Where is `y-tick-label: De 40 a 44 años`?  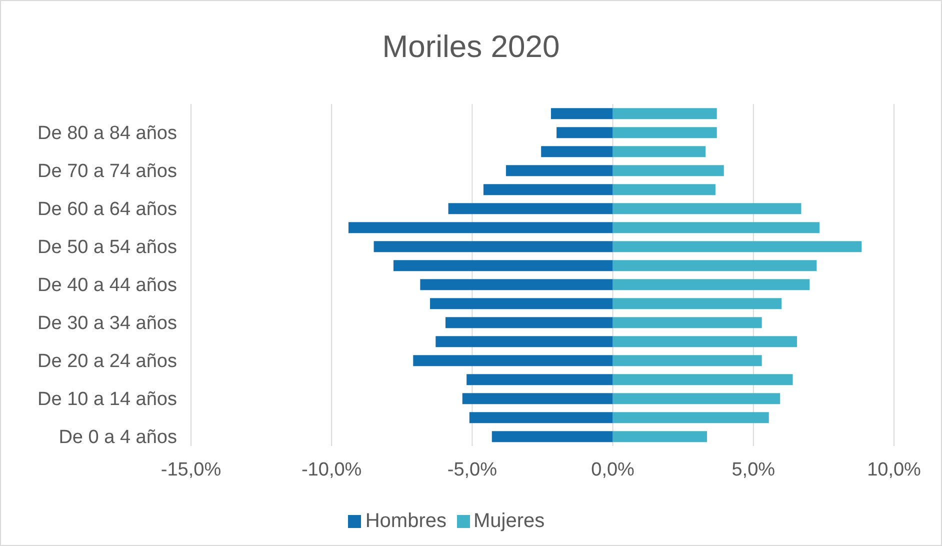
y-tick-label: De 40 a 44 años is located at coordinates (107, 285).